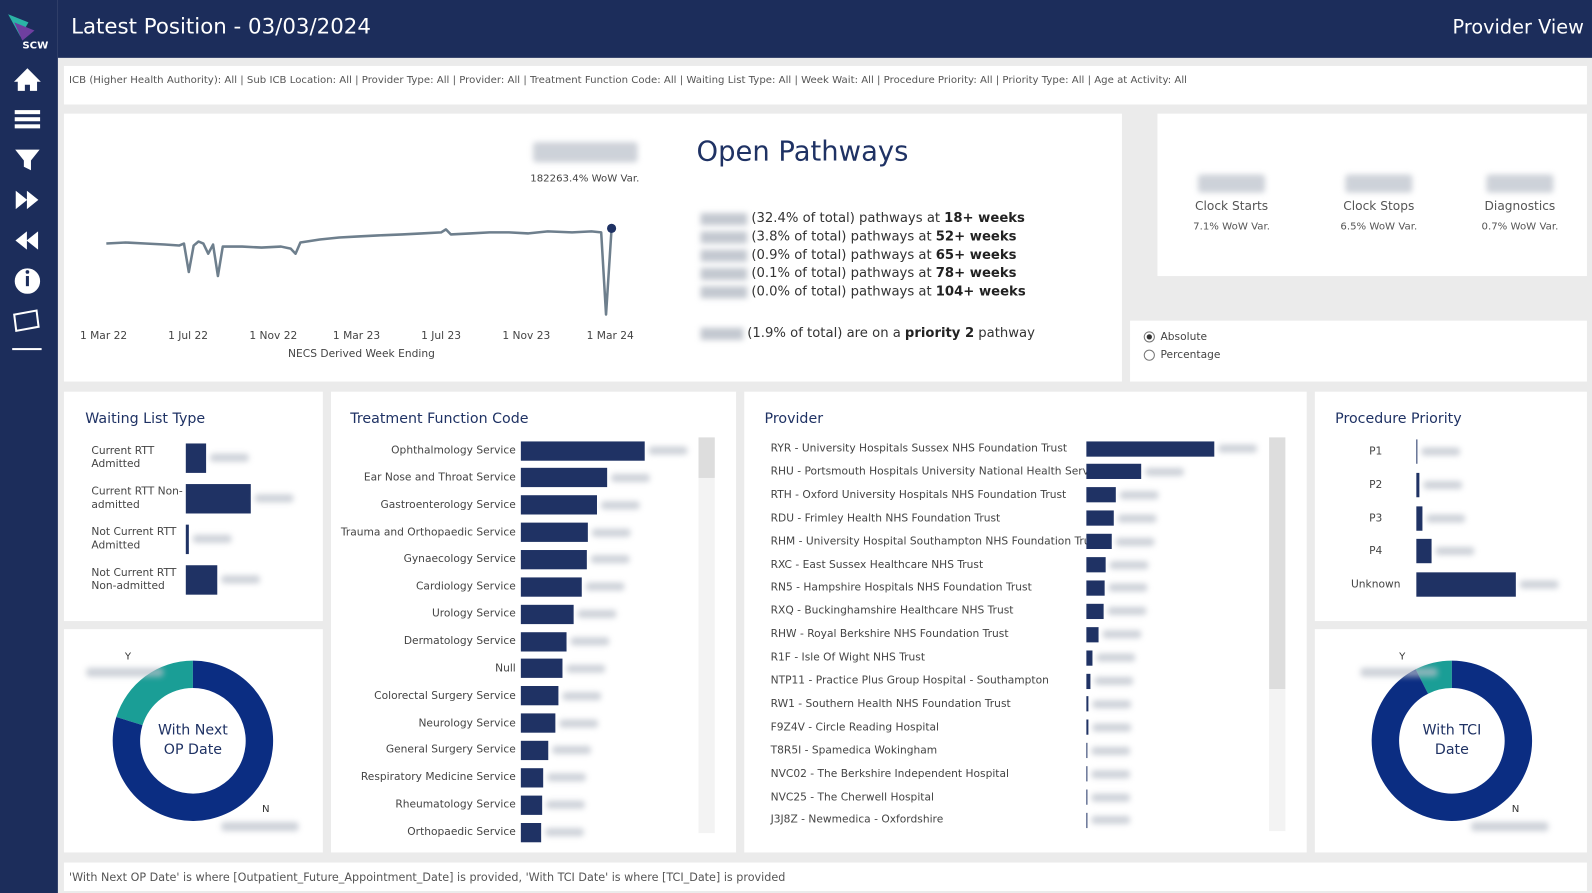  I want to click on donut-center-label: With Next OP Date, so click(192, 740).